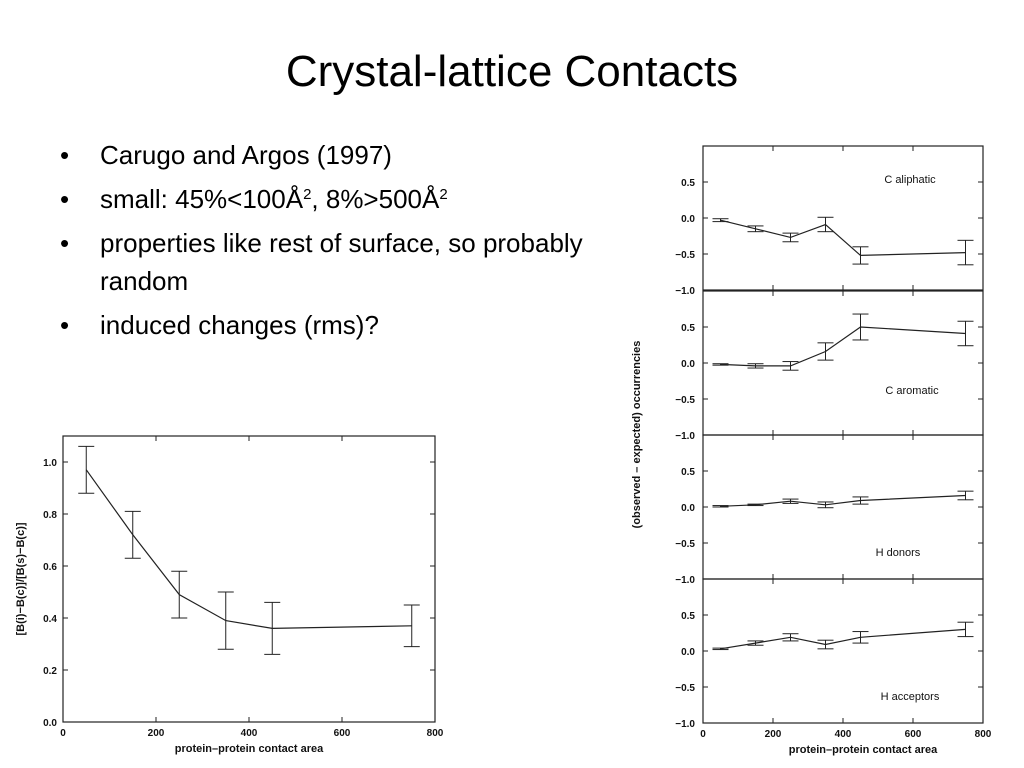 Image resolution: width=1024 pixels, height=768 pixels. I want to click on bullet-item: small: 45%<100Å2, 8%>500Å2, so click(340, 199).